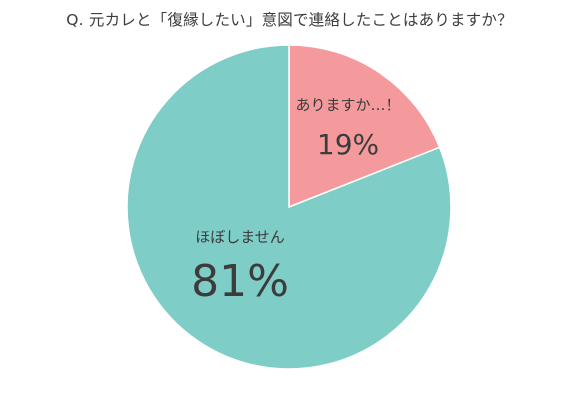  I want to click on slice-category-label-1: ありますか…！, so click(347, 105).